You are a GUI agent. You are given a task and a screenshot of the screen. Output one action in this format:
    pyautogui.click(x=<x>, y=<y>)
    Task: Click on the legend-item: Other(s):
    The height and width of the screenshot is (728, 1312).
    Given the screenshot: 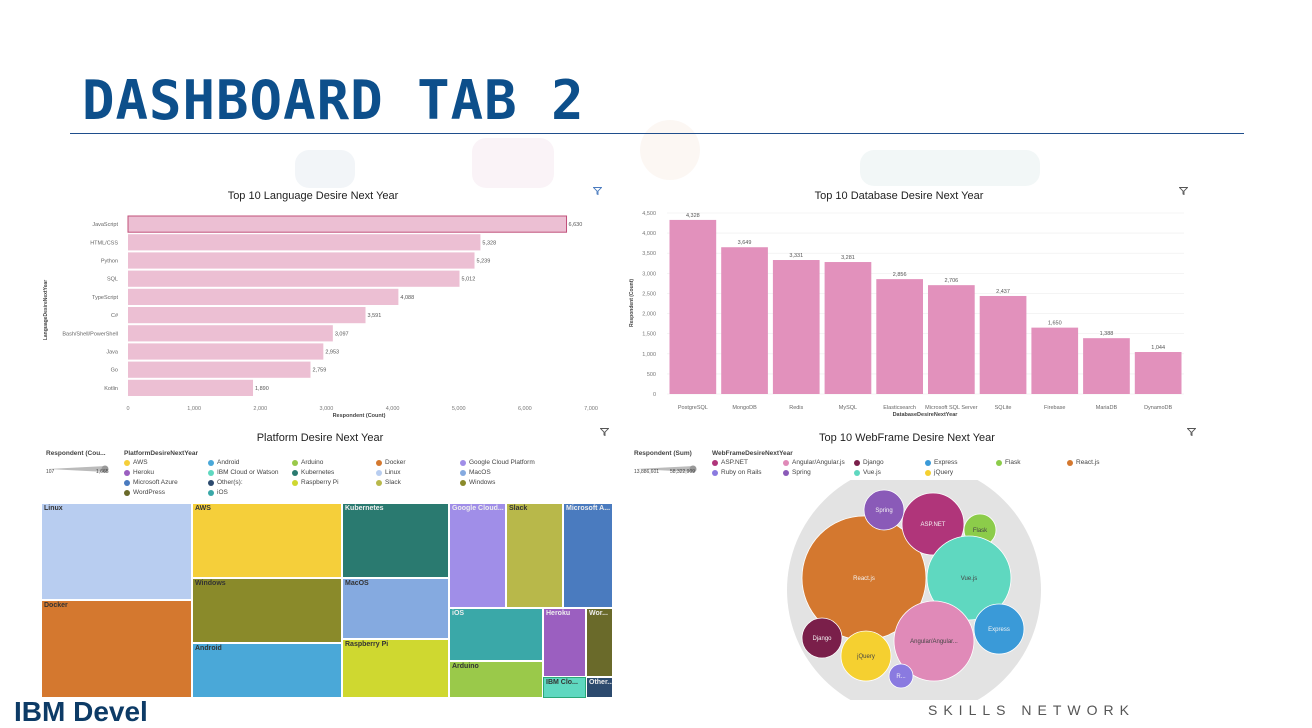 What is the action you would take?
    pyautogui.click(x=225, y=482)
    